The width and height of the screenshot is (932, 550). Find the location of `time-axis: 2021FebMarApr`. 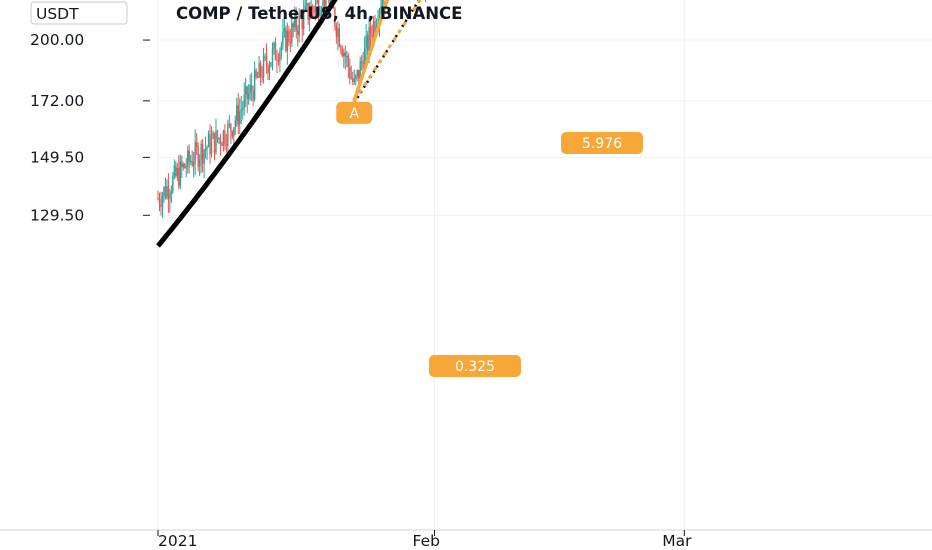

time-axis: 2021FebMarApr is located at coordinates (466, 539).